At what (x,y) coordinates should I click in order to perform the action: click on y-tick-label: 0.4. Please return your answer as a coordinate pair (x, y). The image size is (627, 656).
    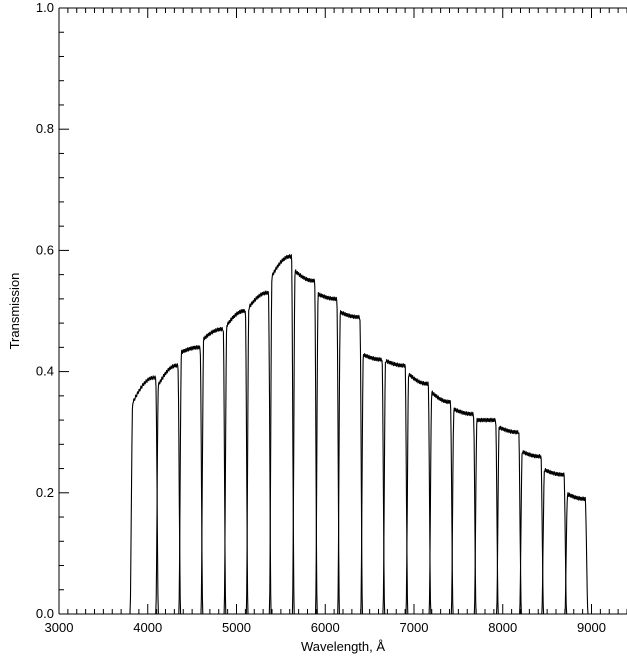
    Looking at the image, I should click on (45, 371).